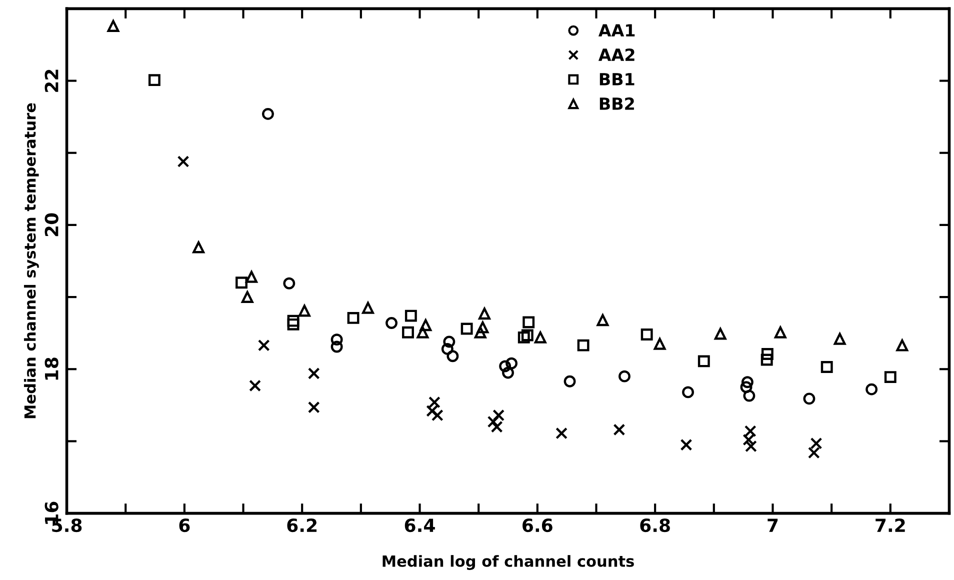 This screenshot has width=954, height=580. I want to click on legend-label: BB2, so click(617, 103).